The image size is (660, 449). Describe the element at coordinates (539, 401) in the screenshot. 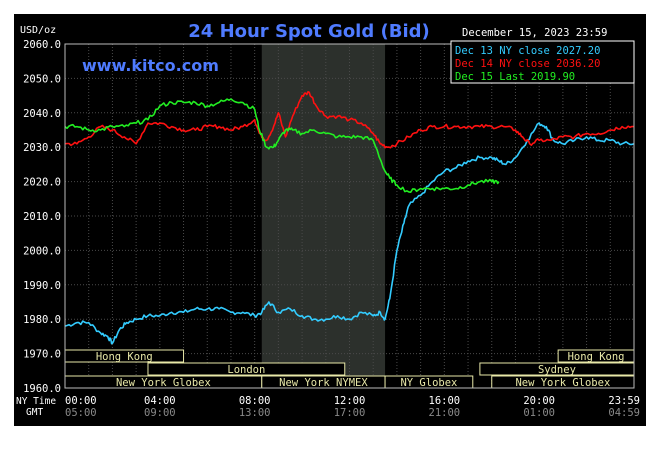

I see `x-tick-label-ny: 20:00` at that location.